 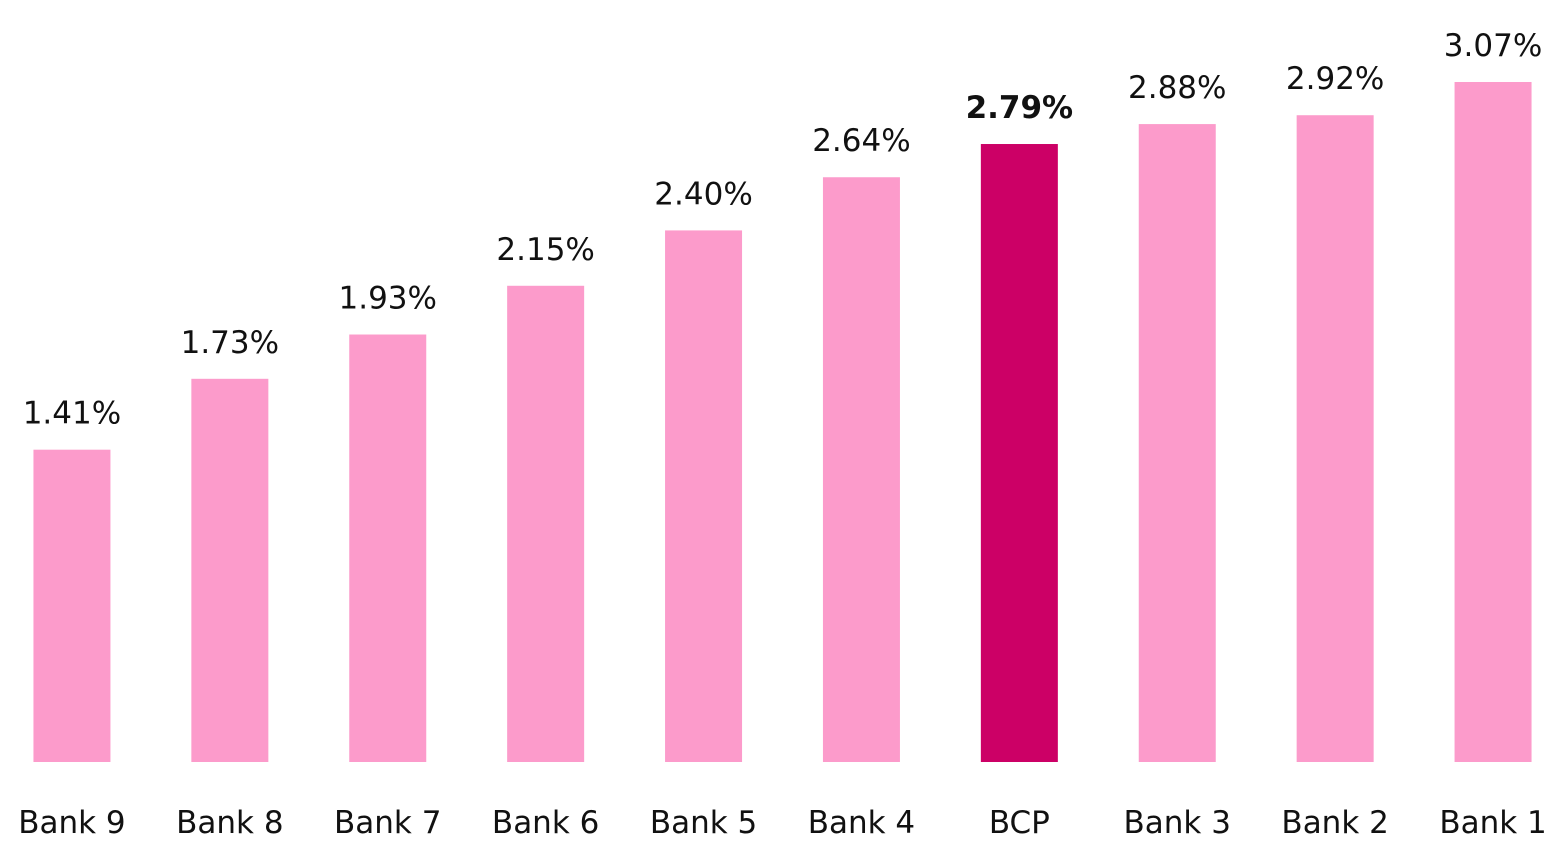 What do you see at coordinates (388, 299) in the screenshot?
I see `value-label: 1.93%` at bounding box center [388, 299].